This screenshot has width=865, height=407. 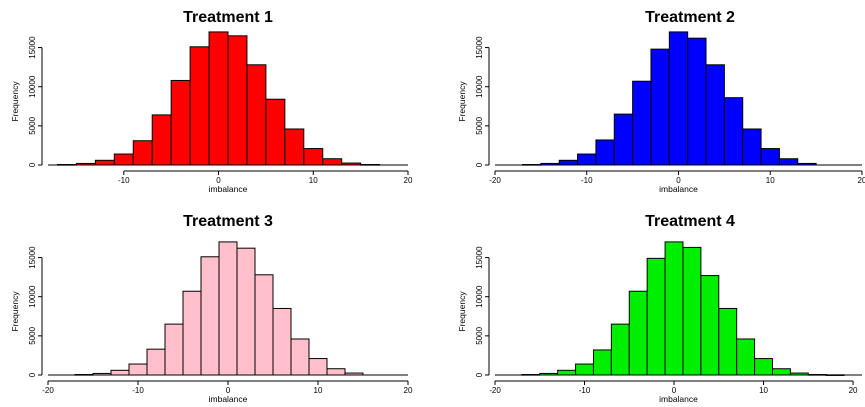 I want to click on chart-title: Treatment 3, so click(x=228, y=221).